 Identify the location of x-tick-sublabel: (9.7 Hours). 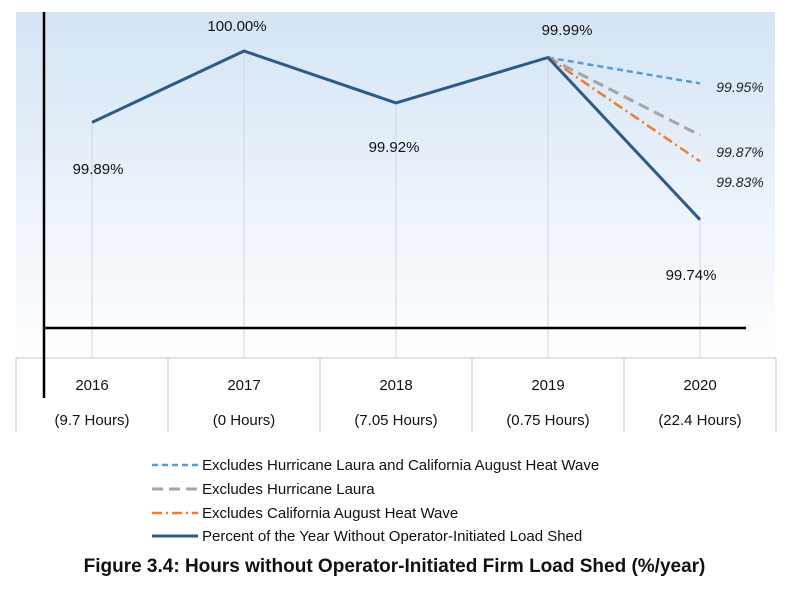
(91, 420).